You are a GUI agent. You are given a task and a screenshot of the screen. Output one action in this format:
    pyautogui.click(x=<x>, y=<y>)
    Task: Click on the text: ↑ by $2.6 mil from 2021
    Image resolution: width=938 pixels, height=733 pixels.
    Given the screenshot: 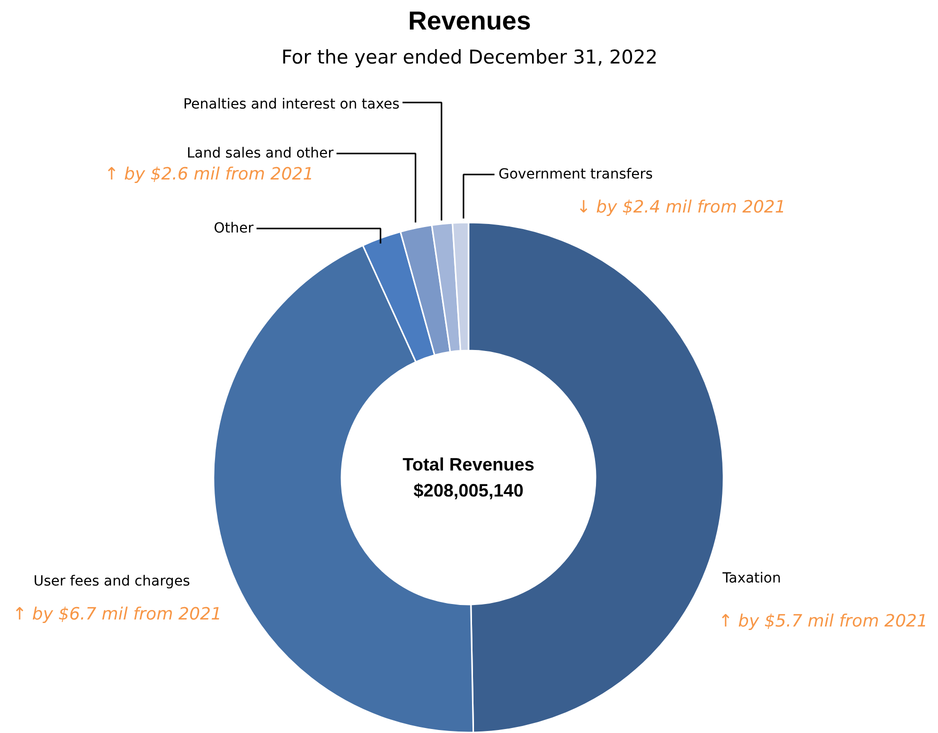 What is the action you would take?
    pyautogui.click(x=209, y=174)
    